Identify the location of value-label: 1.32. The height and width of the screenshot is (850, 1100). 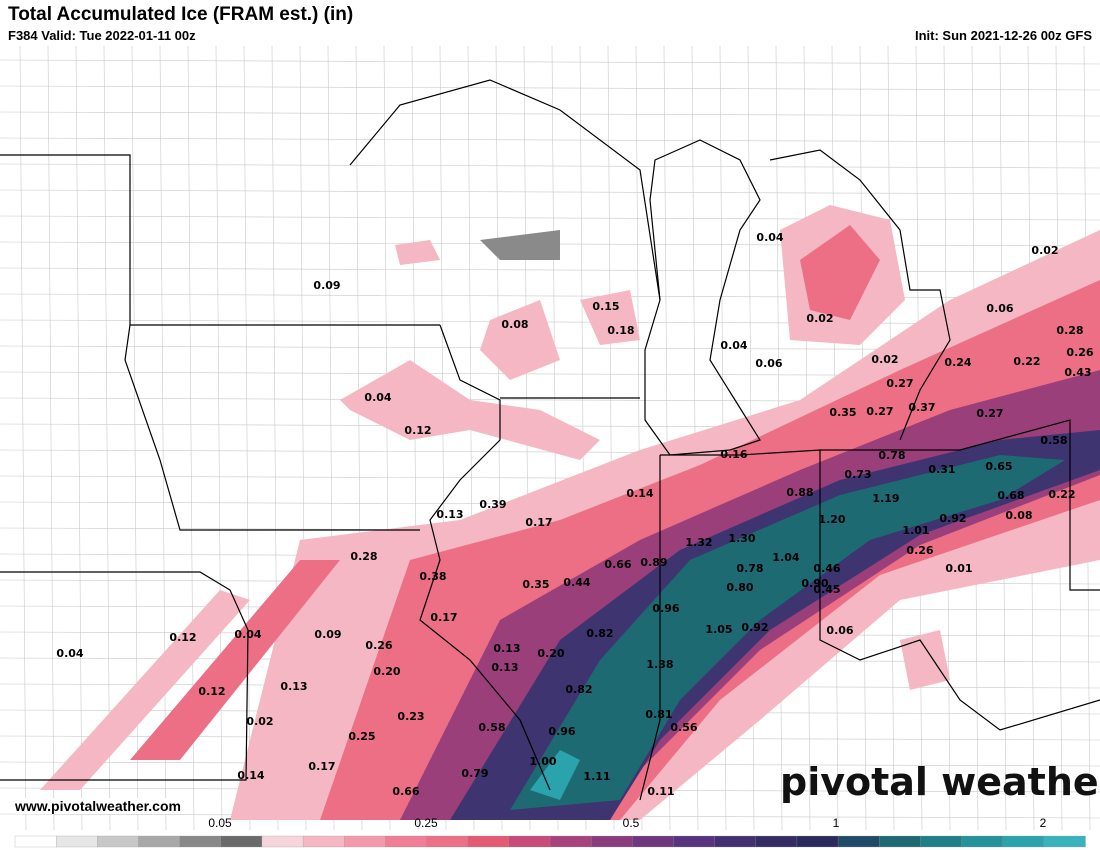
(698, 542).